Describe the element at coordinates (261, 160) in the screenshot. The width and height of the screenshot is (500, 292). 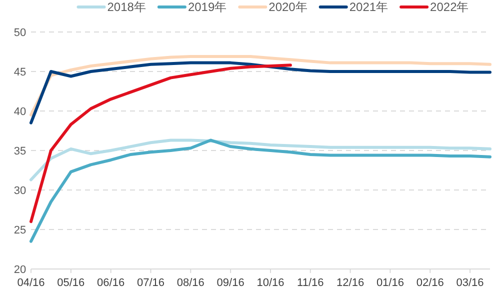
I see `line-series` at that location.